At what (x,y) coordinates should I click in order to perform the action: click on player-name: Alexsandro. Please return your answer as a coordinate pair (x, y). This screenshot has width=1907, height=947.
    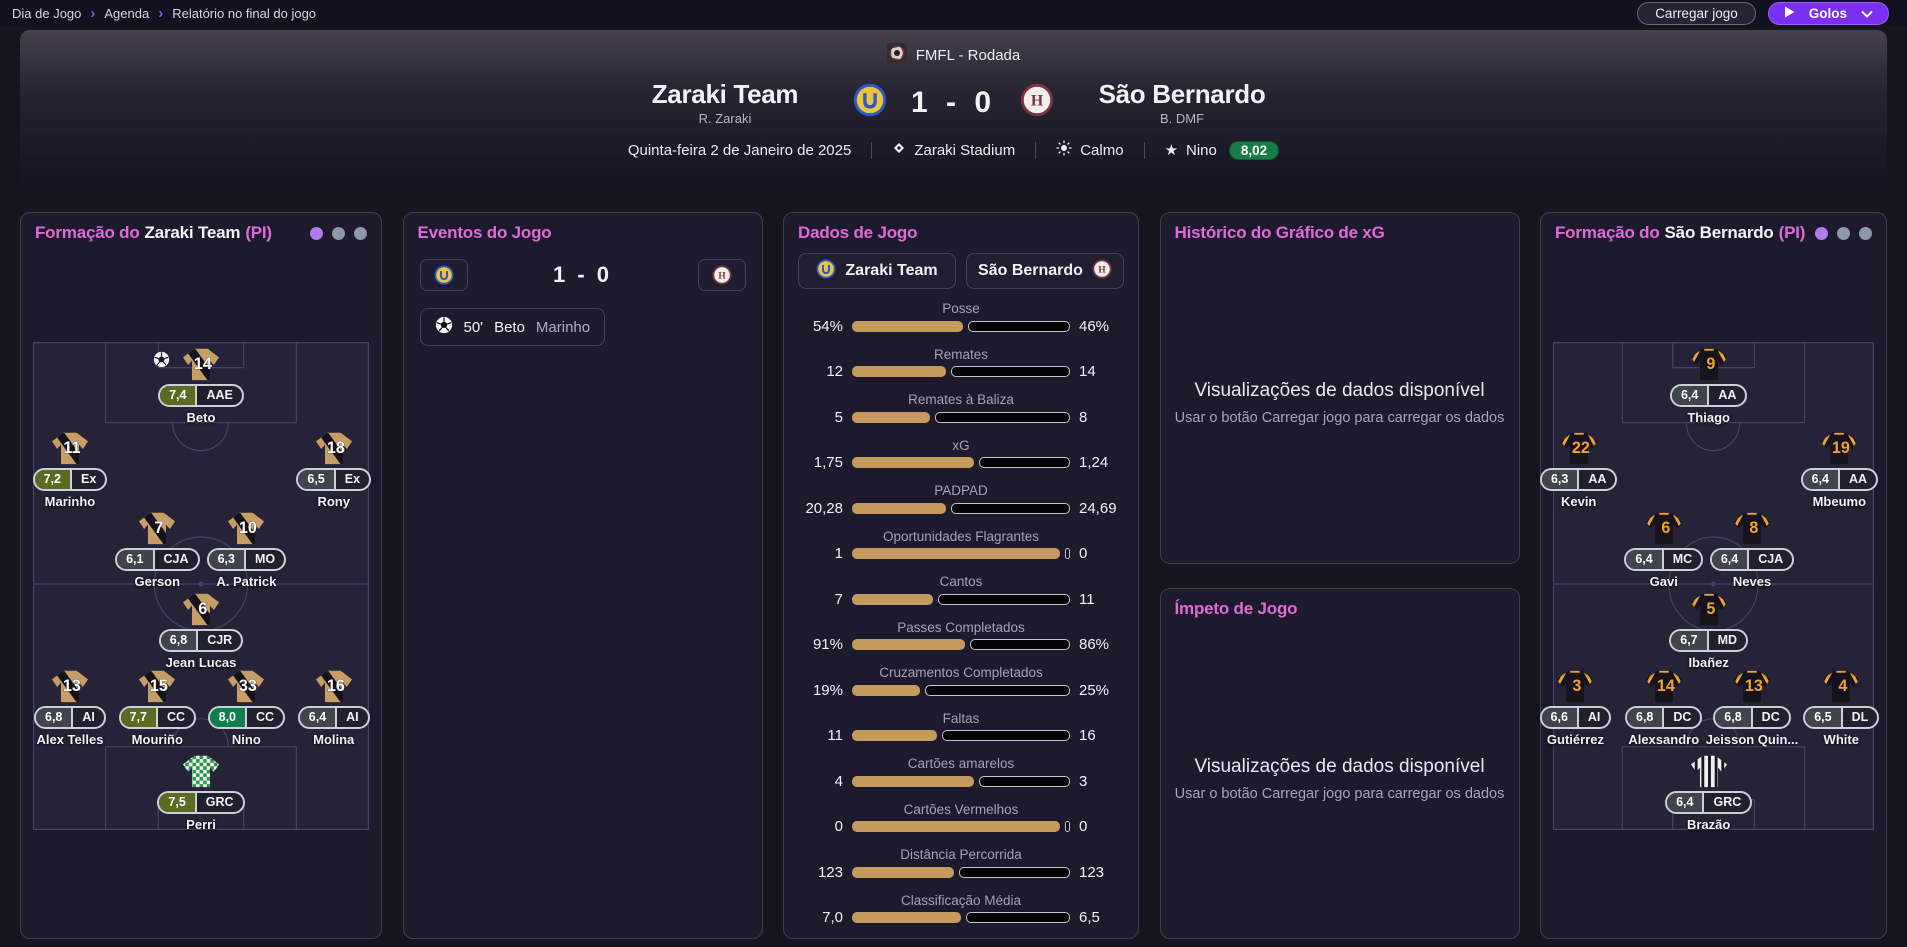
    Looking at the image, I should click on (1664, 739).